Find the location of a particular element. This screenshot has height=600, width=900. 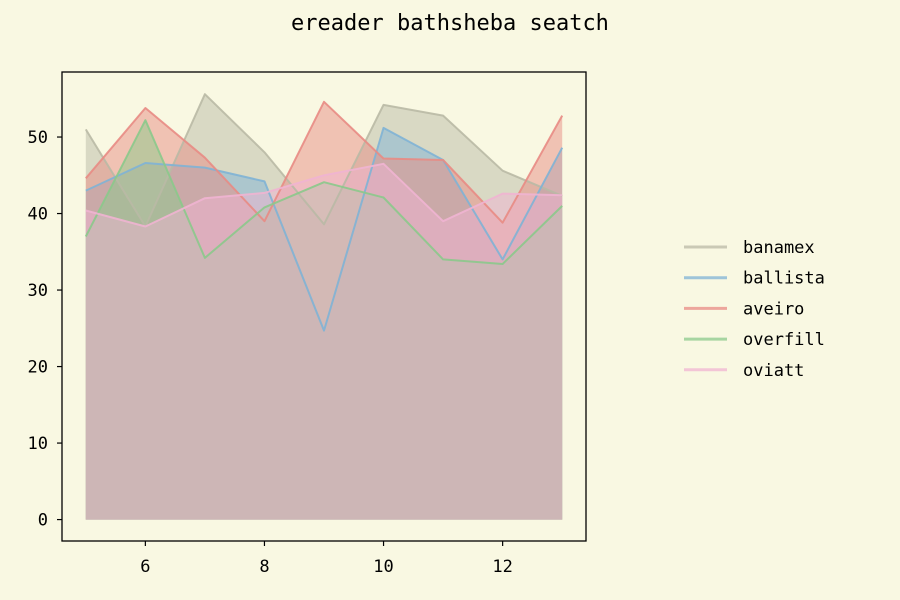

y-tick-label: 30 is located at coordinates (38, 291).